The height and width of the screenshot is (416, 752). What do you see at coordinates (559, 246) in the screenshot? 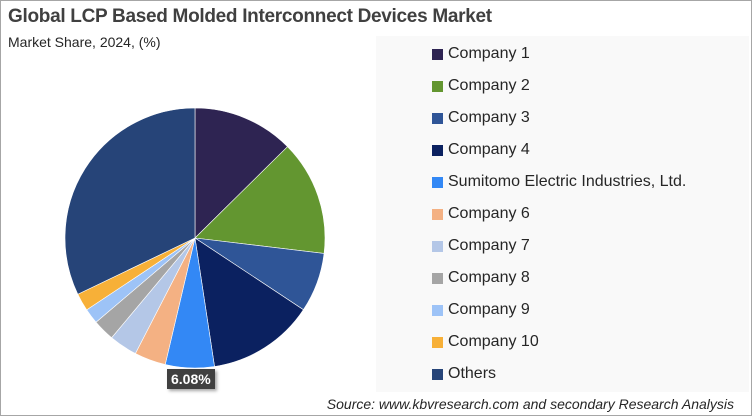
I see `legend-item: Company 7` at bounding box center [559, 246].